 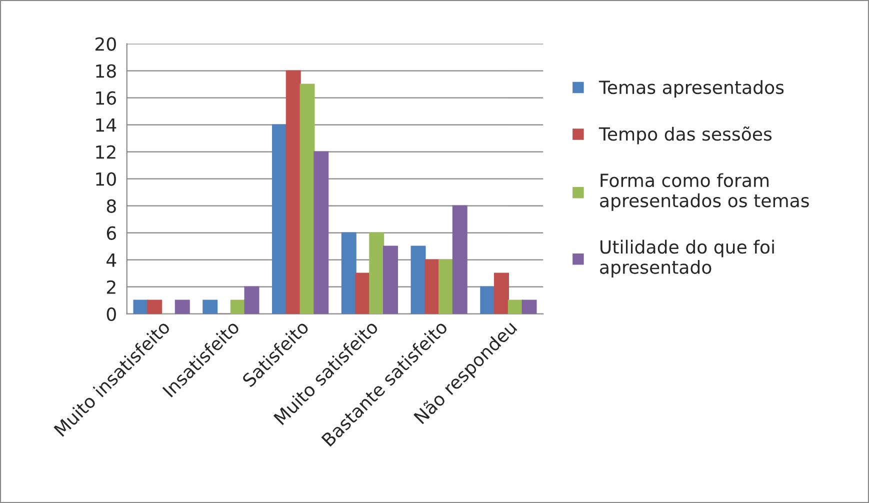 I want to click on legend-label: Utilidade do que foi apresentado, so click(x=687, y=259).